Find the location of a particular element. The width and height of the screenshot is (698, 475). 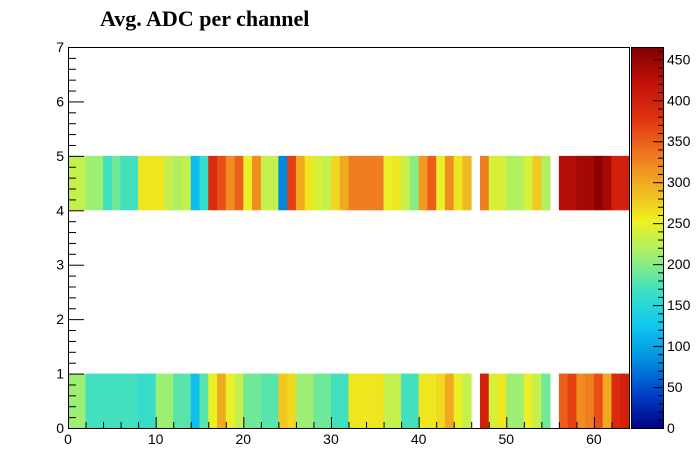

y-tick-label: 5 is located at coordinates (60, 156).